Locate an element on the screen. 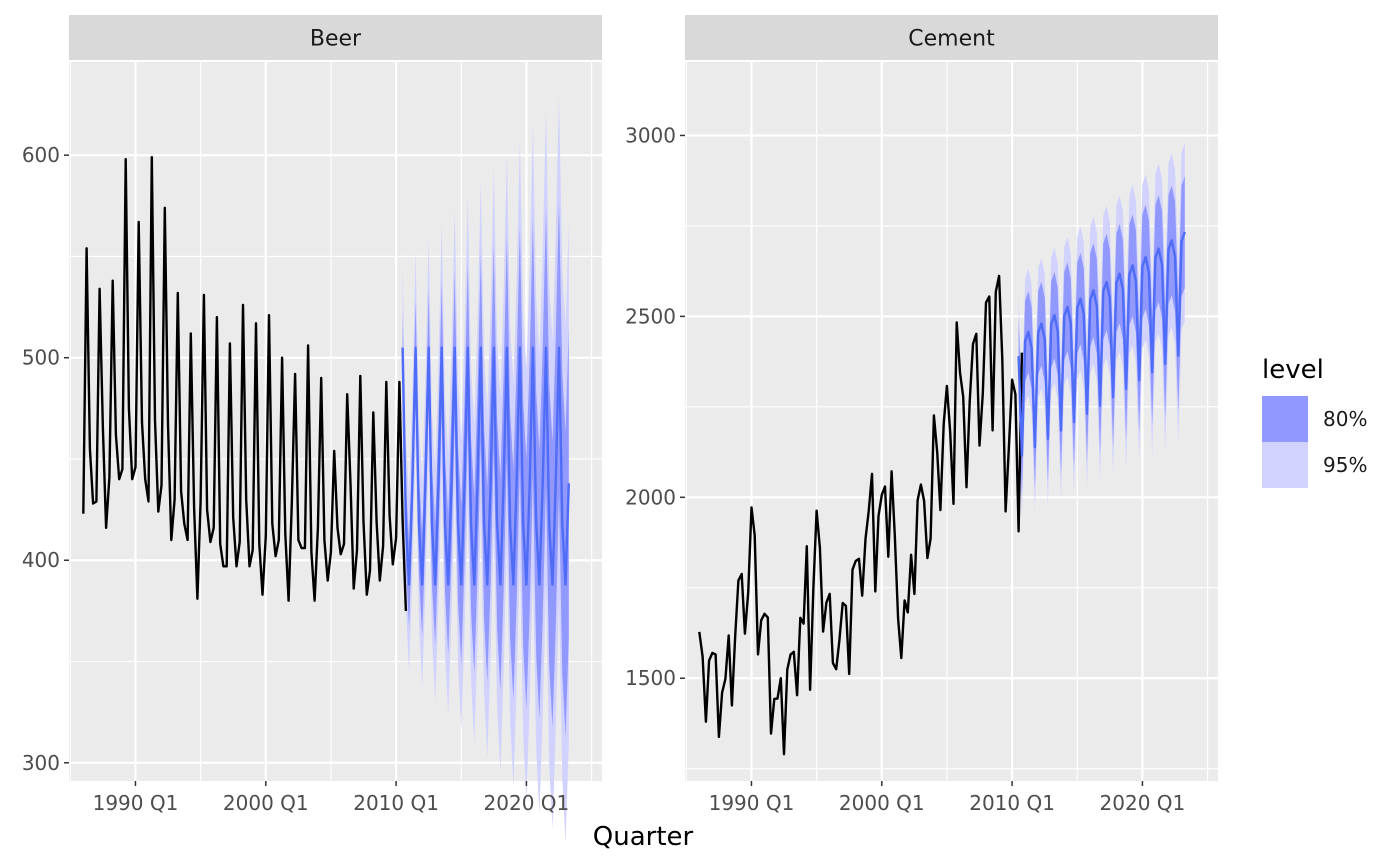 The width and height of the screenshot is (1400, 866). history-line-beer is located at coordinates (245, 383).